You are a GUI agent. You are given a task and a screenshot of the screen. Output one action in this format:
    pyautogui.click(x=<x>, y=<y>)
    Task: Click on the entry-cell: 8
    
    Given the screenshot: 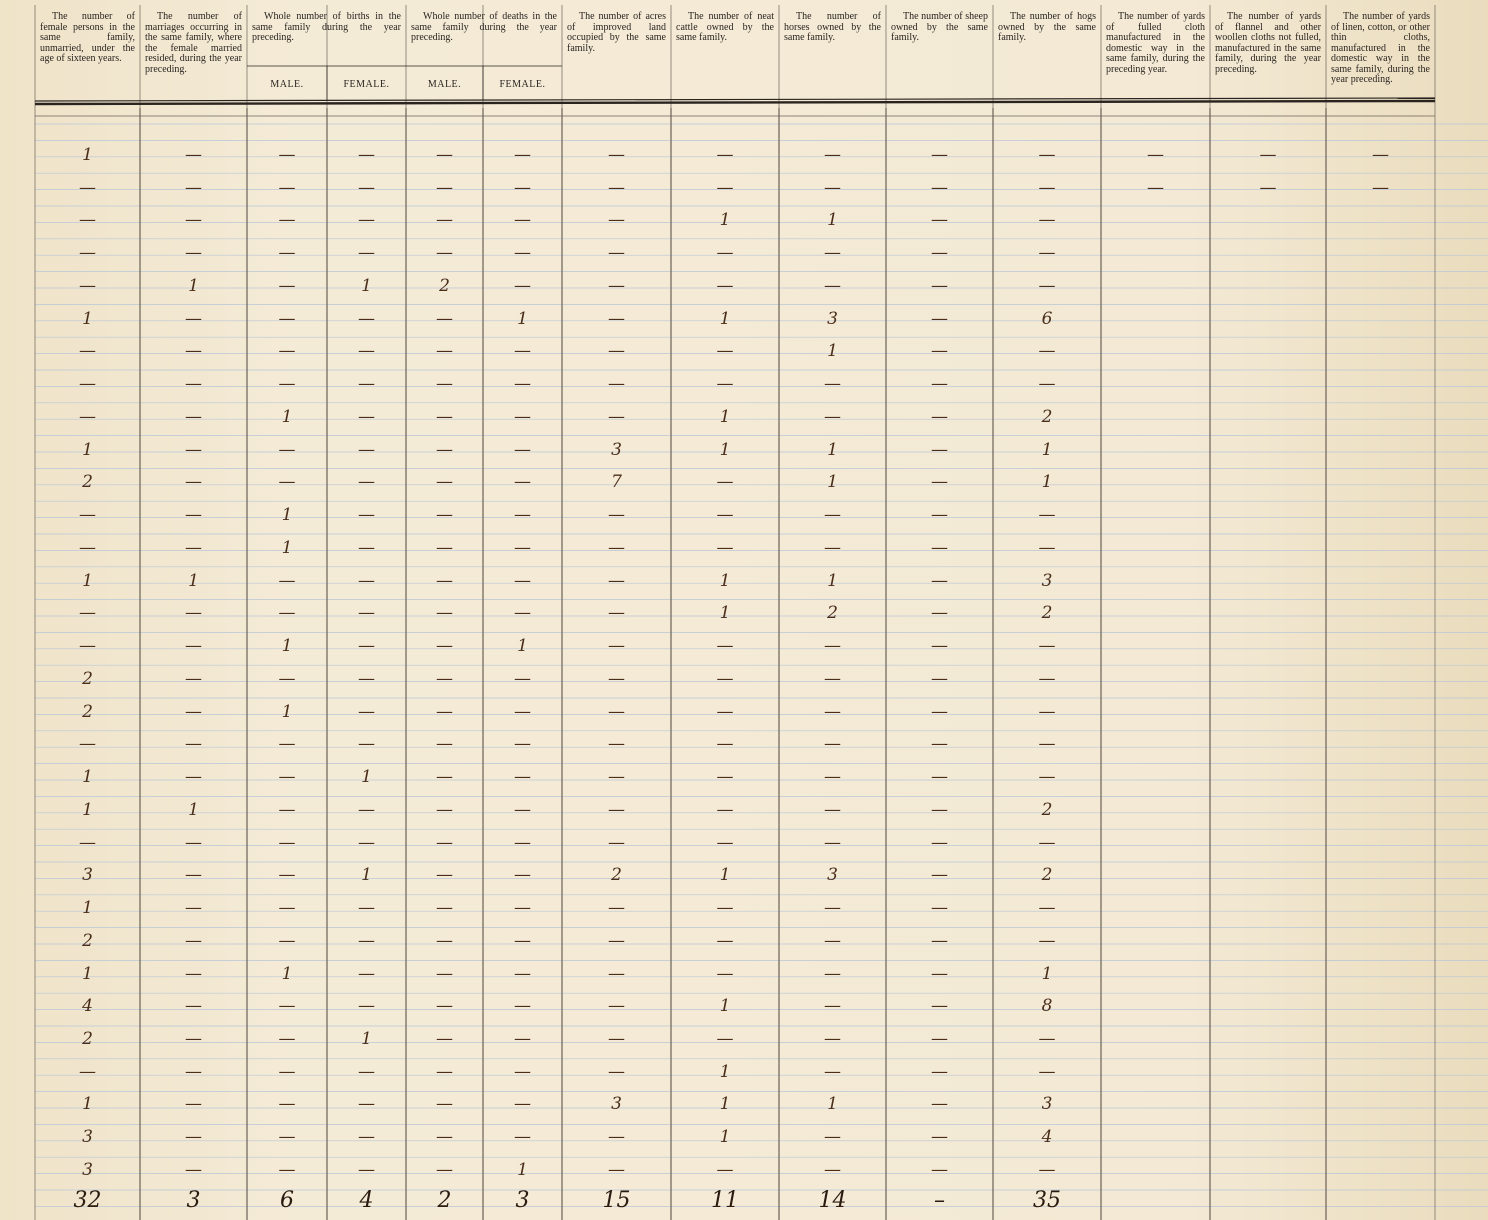 What is the action you would take?
    pyautogui.click(x=1047, y=1006)
    